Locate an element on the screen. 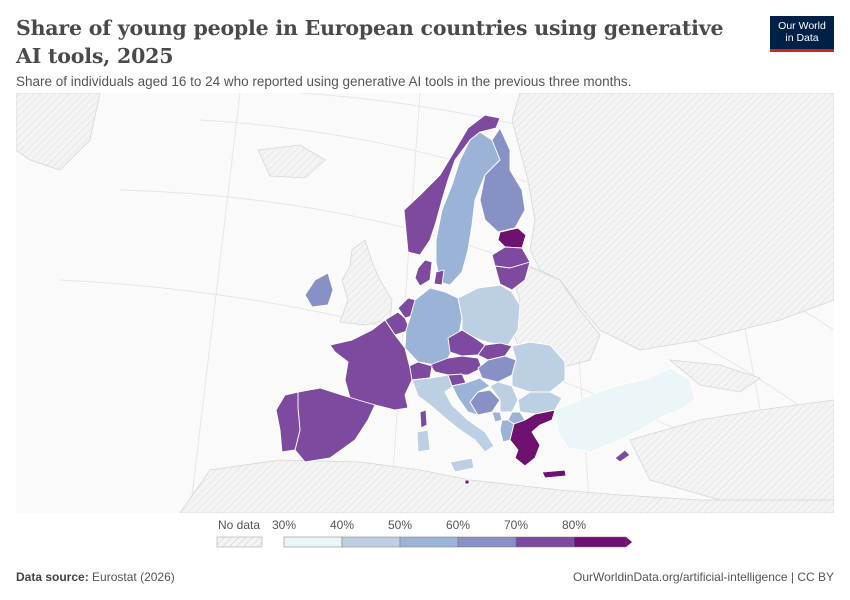 The width and height of the screenshot is (850, 600). owid-logo: Our World in Data is located at coordinates (802, 34).